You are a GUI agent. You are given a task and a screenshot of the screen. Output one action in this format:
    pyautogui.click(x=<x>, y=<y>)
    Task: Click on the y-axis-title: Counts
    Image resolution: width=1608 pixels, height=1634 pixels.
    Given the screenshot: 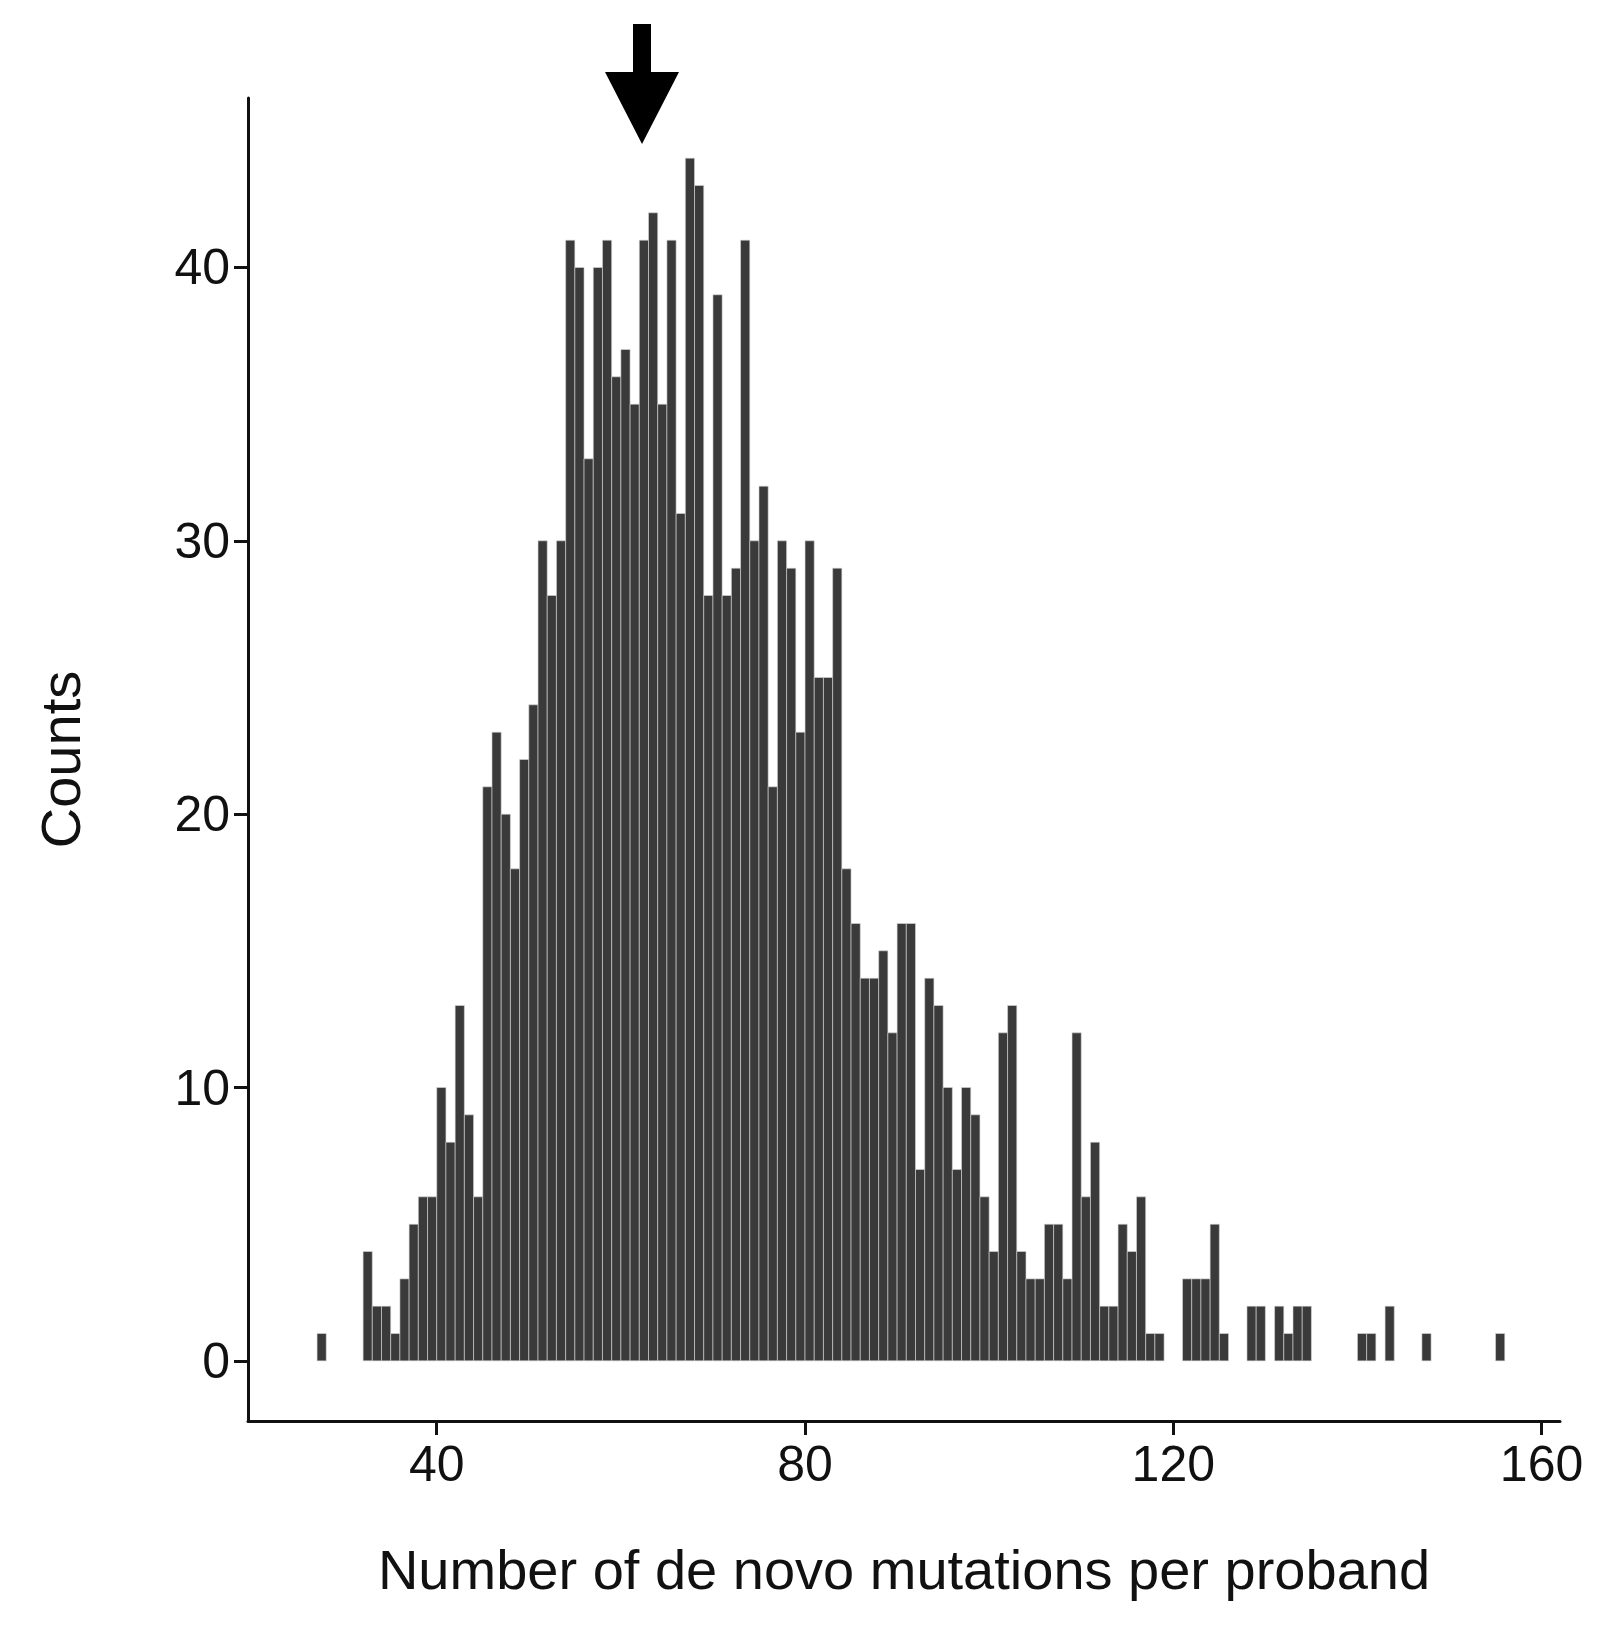 What is the action you would take?
    pyautogui.click(x=60, y=759)
    